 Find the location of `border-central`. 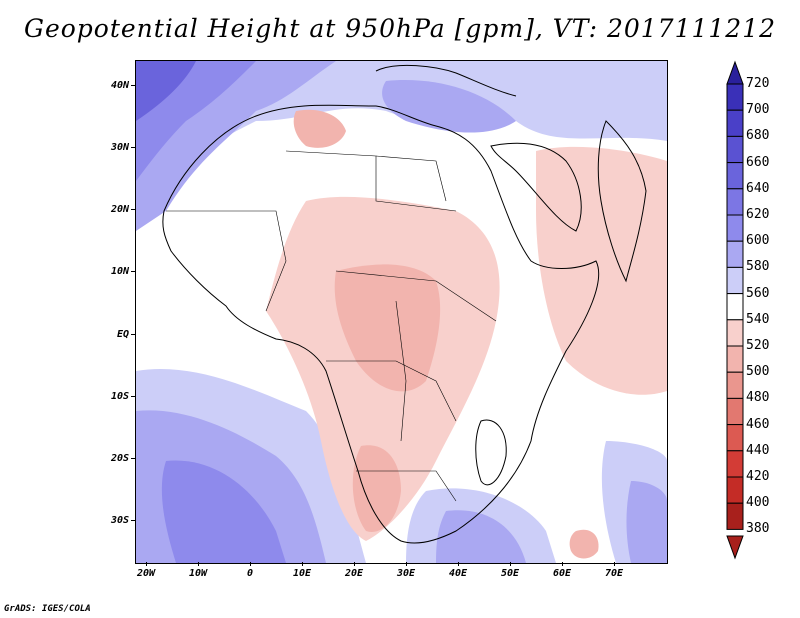

border-central is located at coordinates (416, 296).